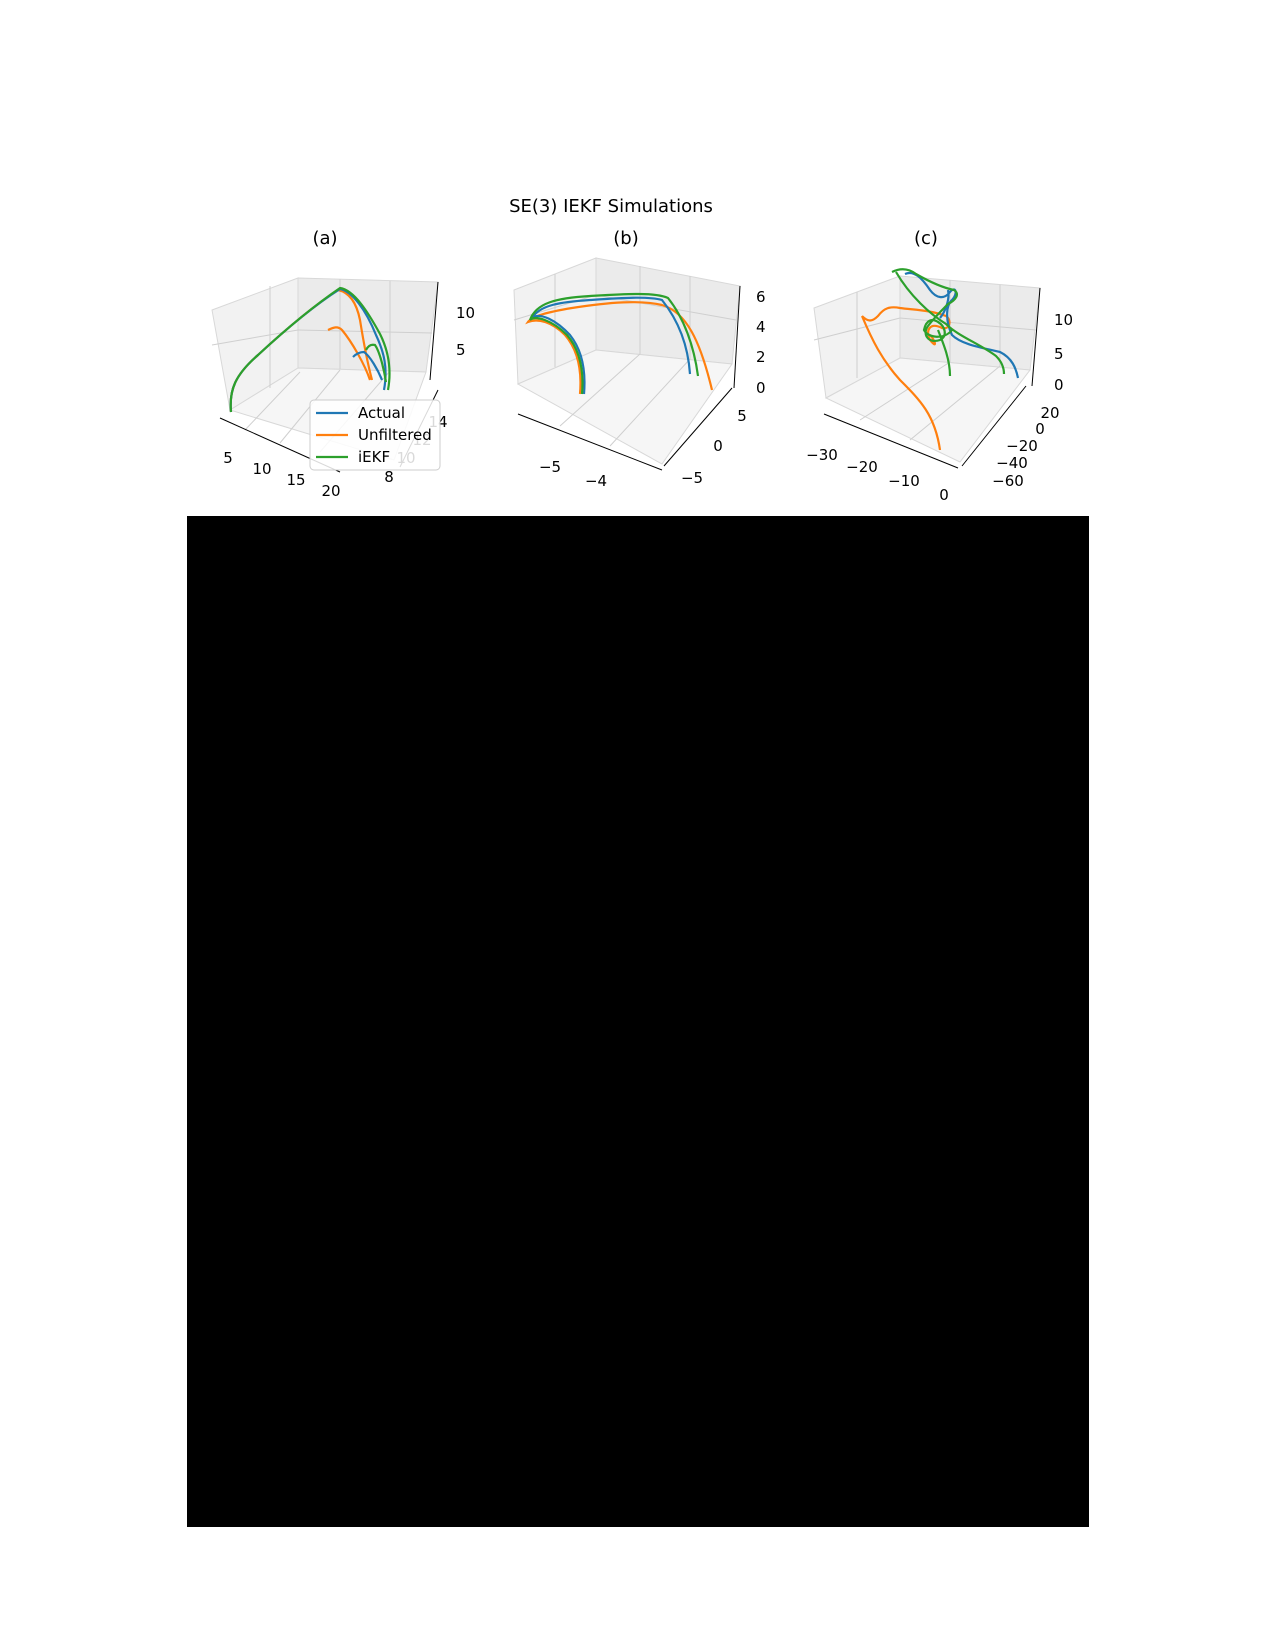 The height and width of the screenshot is (1650, 1275). What do you see at coordinates (927, 410) in the screenshot?
I see `panel-c-pane-floor` at bounding box center [927, 410].